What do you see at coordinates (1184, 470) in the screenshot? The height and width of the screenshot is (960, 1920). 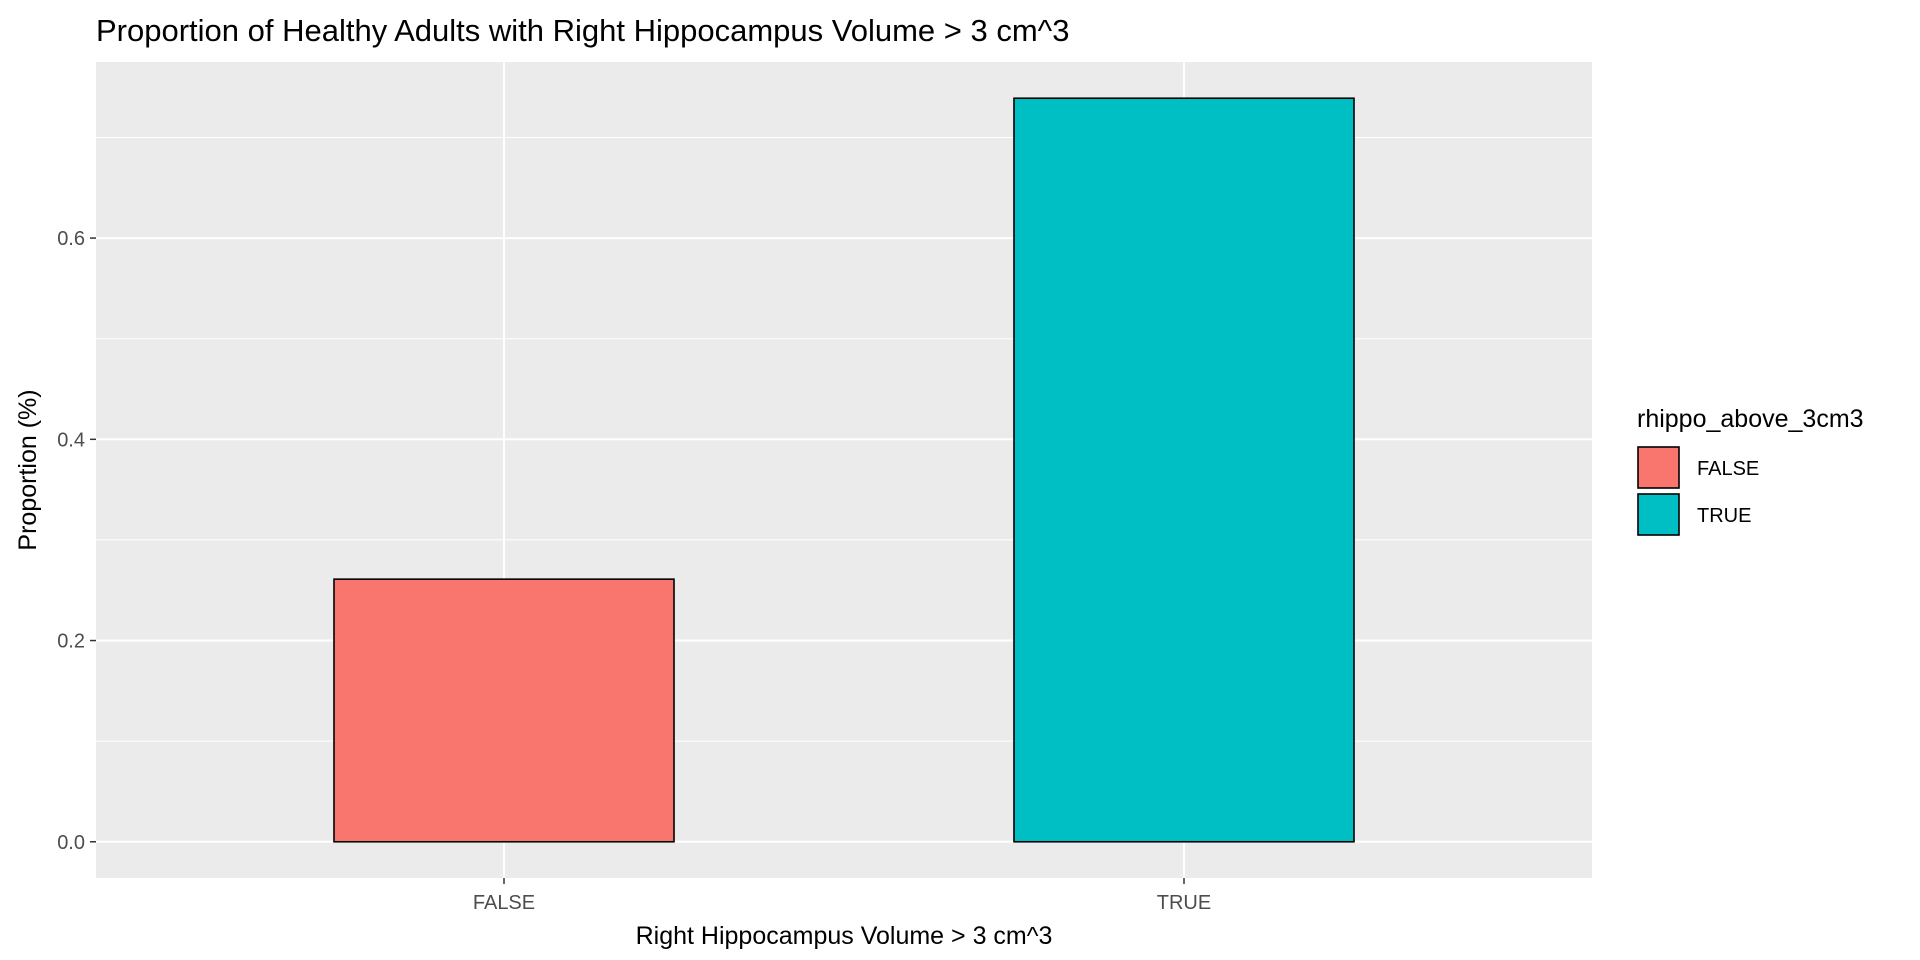 I see `bar-true` at bounding box center [1184, 470].